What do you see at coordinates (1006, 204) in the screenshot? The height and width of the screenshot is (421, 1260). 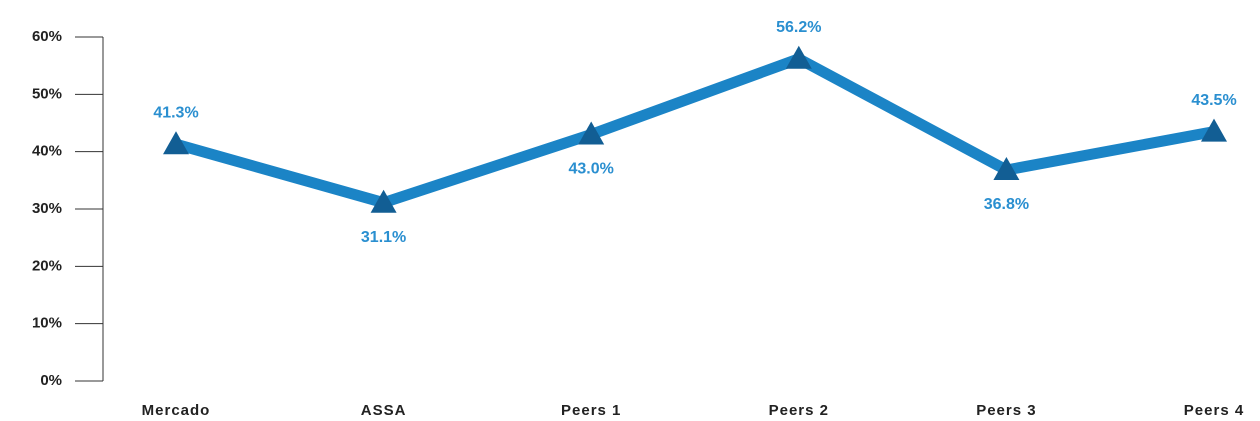 I see `value-label: 36.8%` at bounding box center [1006, 204].